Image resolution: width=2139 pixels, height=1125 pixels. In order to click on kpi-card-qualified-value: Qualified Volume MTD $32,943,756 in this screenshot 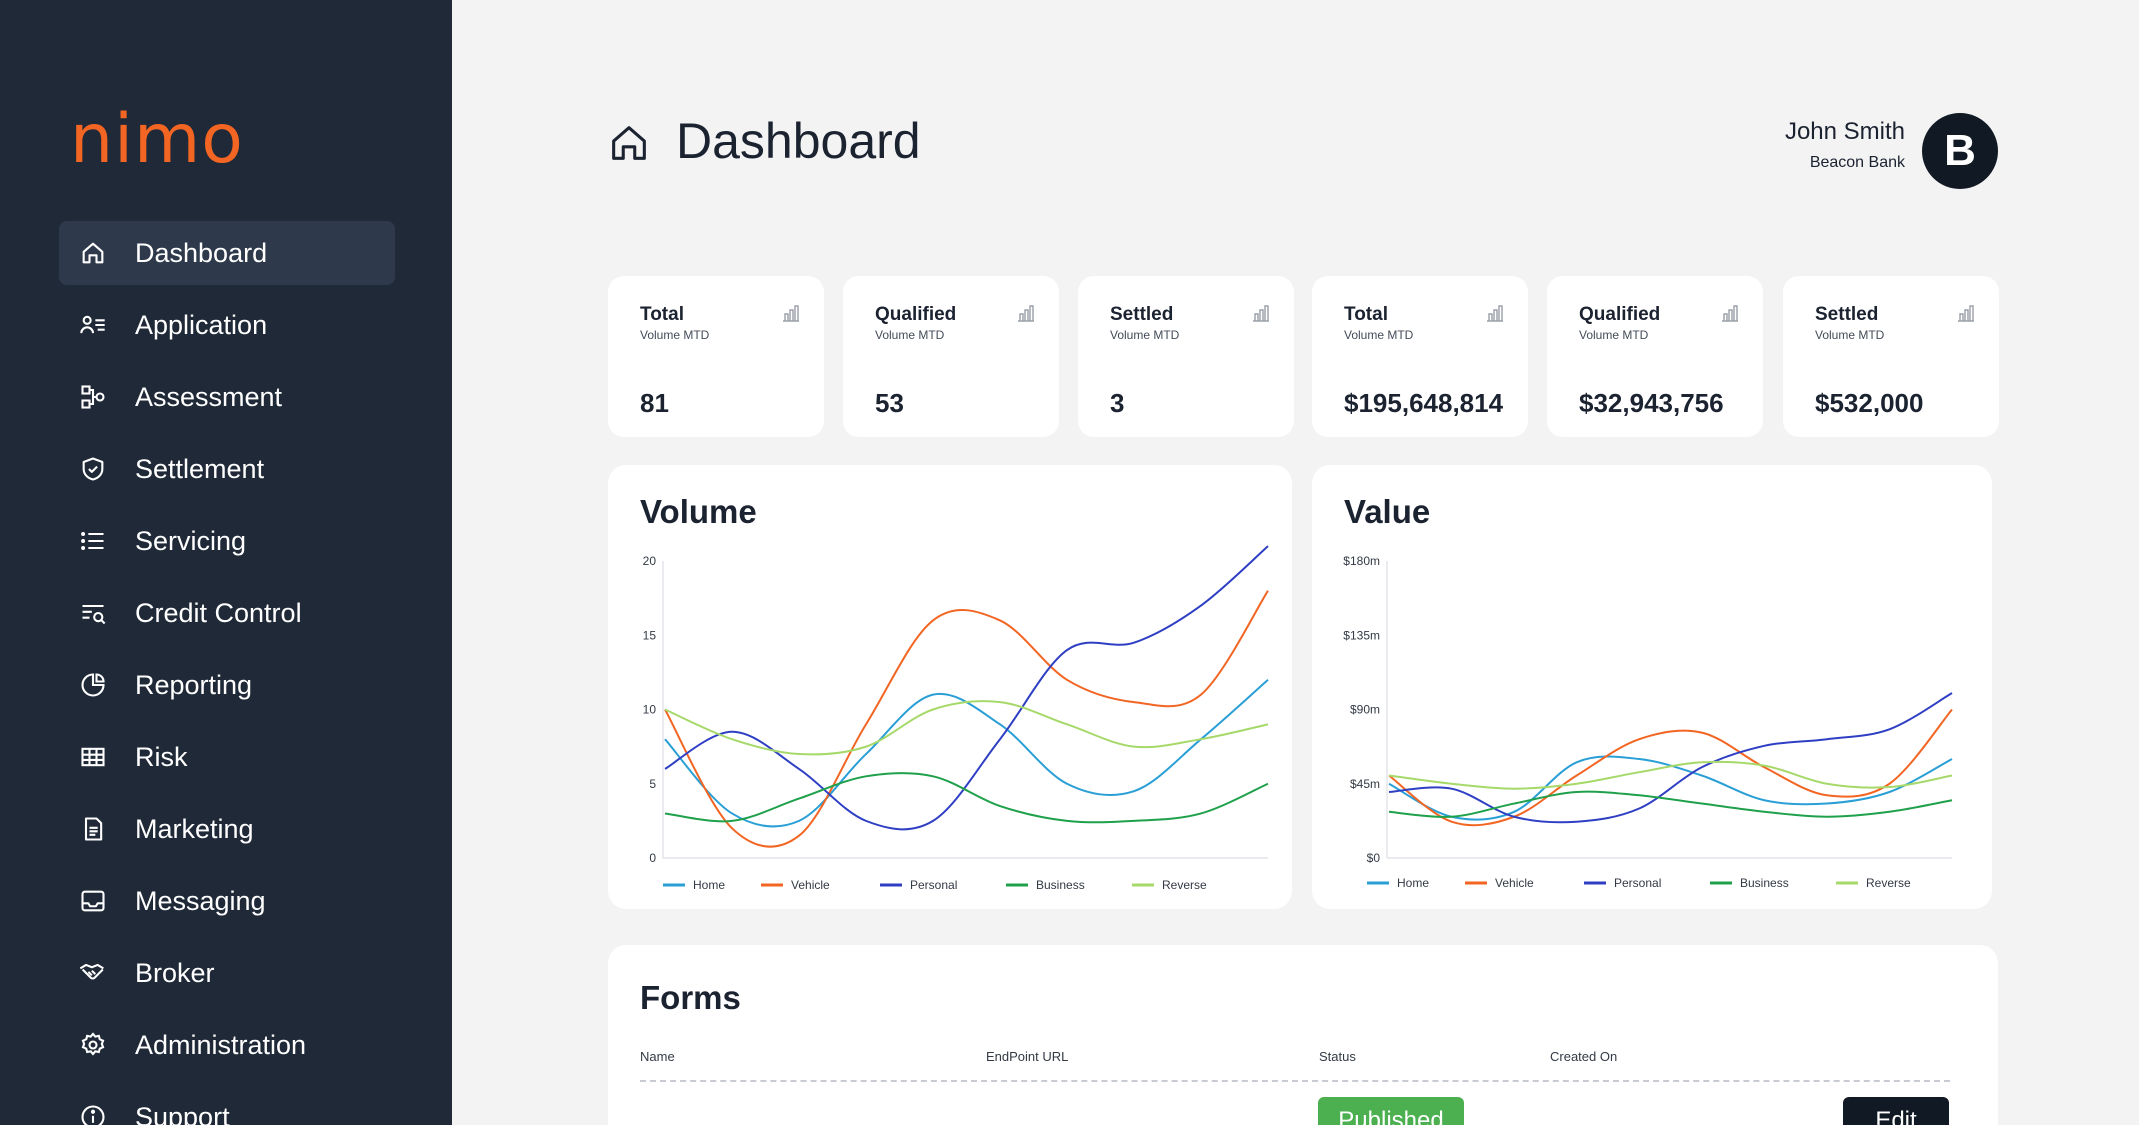, I will do `click(1655, 356)`.